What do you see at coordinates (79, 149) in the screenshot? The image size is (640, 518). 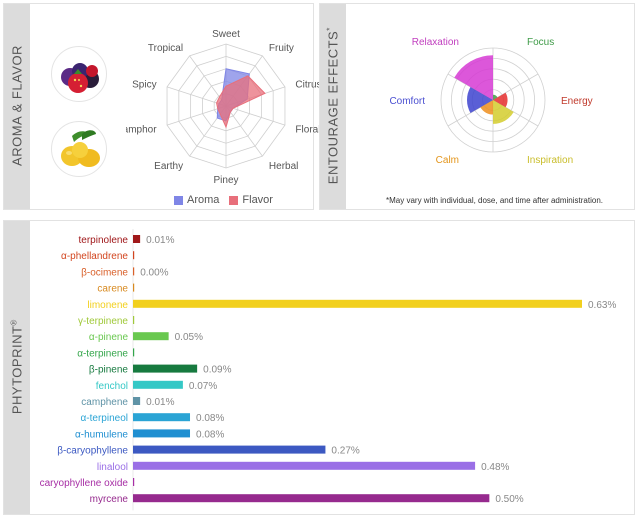 I see `lemons-image` at bounding box center [79, 149].